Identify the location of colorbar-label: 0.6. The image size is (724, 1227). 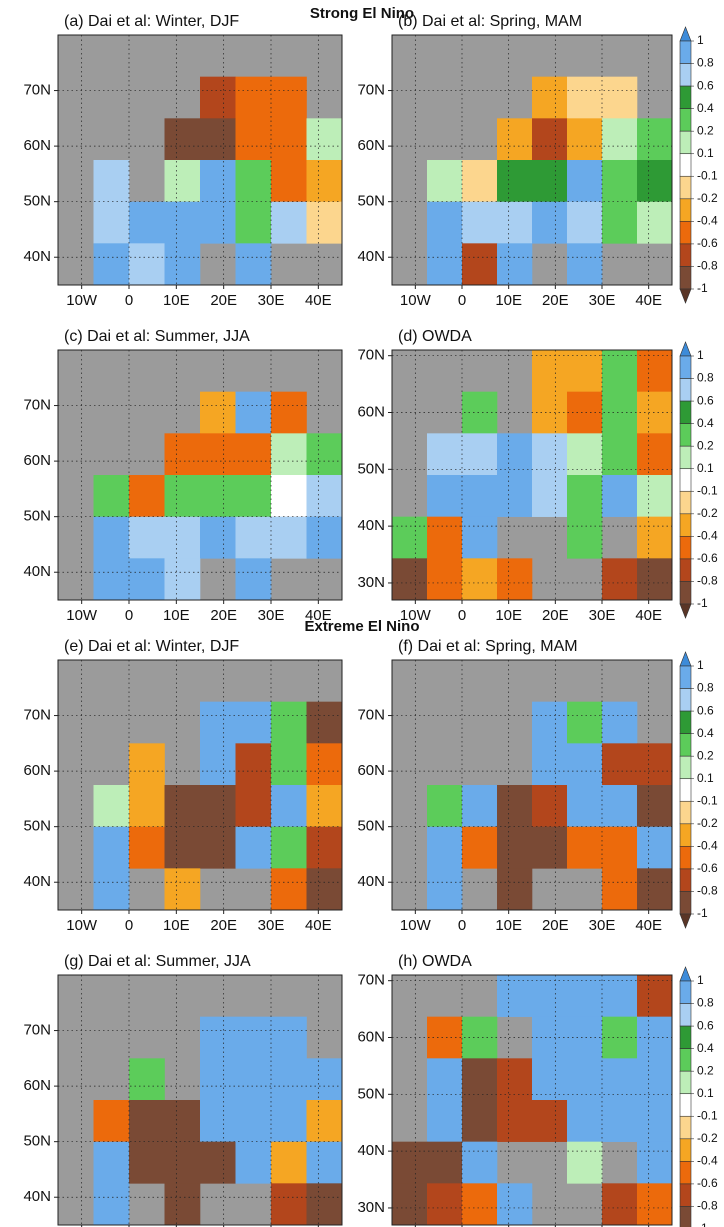
(705, 1025).